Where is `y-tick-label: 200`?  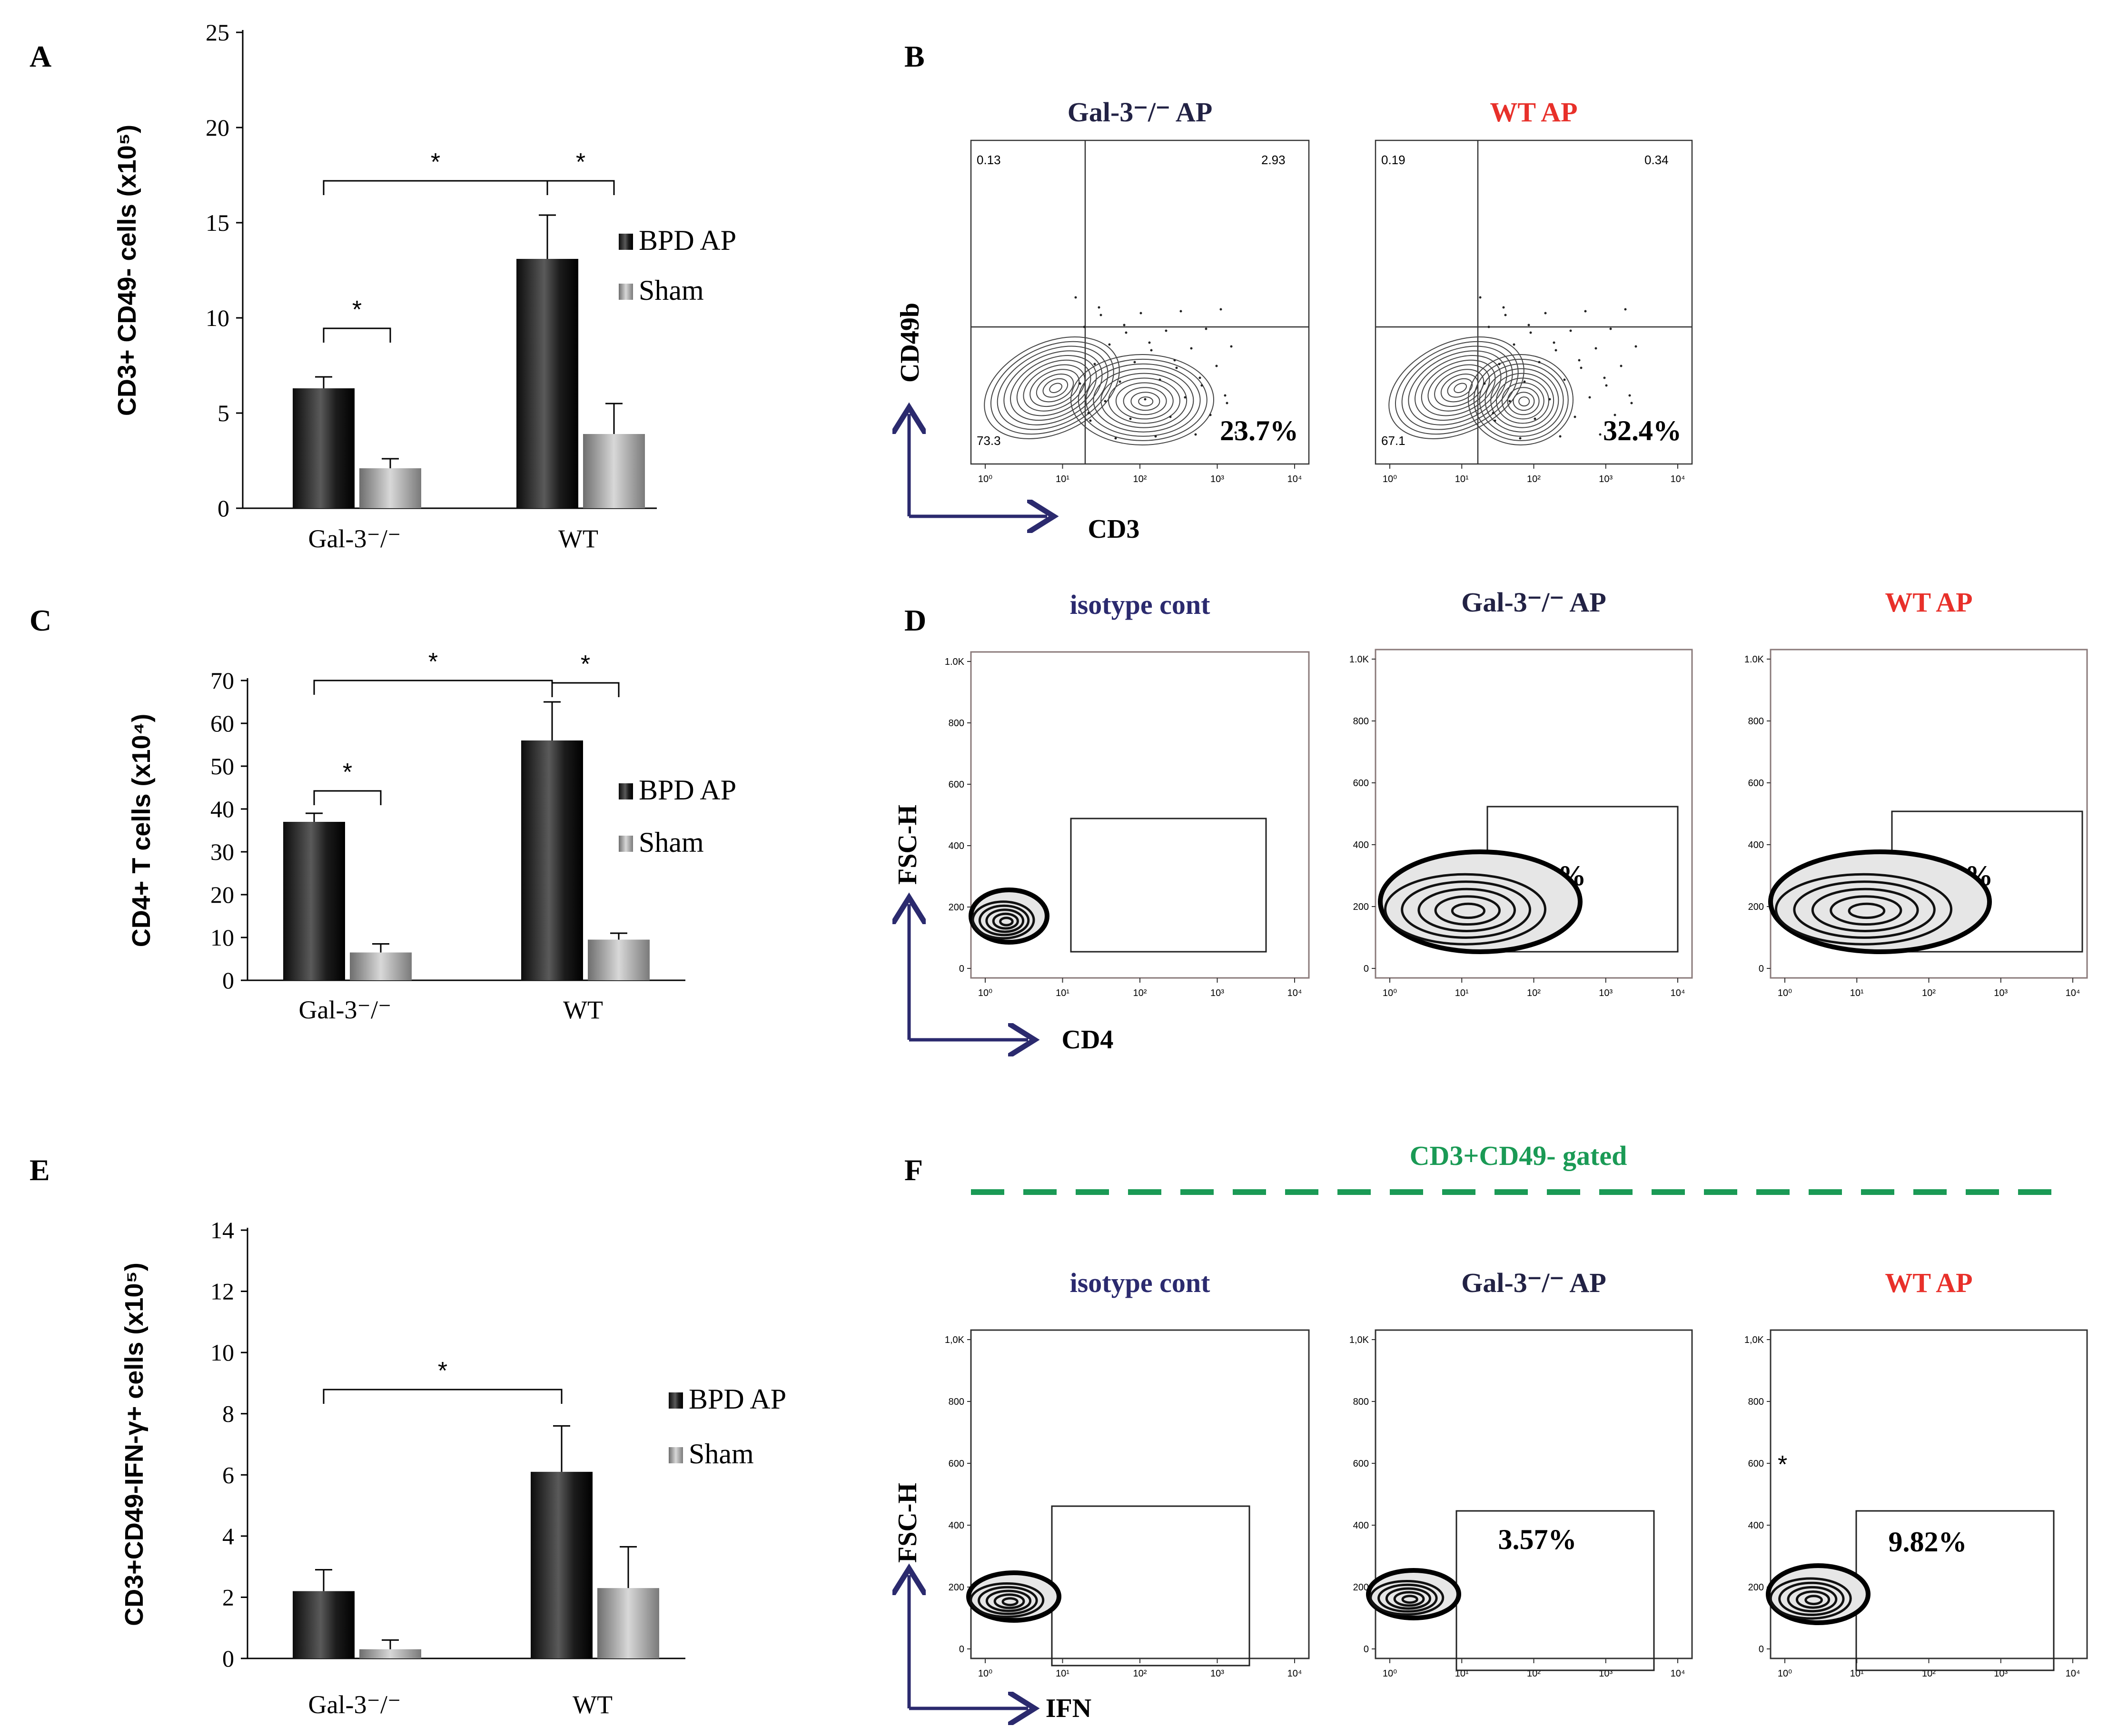 y-tick-label: 200 is located at coordinates (1361, 907).